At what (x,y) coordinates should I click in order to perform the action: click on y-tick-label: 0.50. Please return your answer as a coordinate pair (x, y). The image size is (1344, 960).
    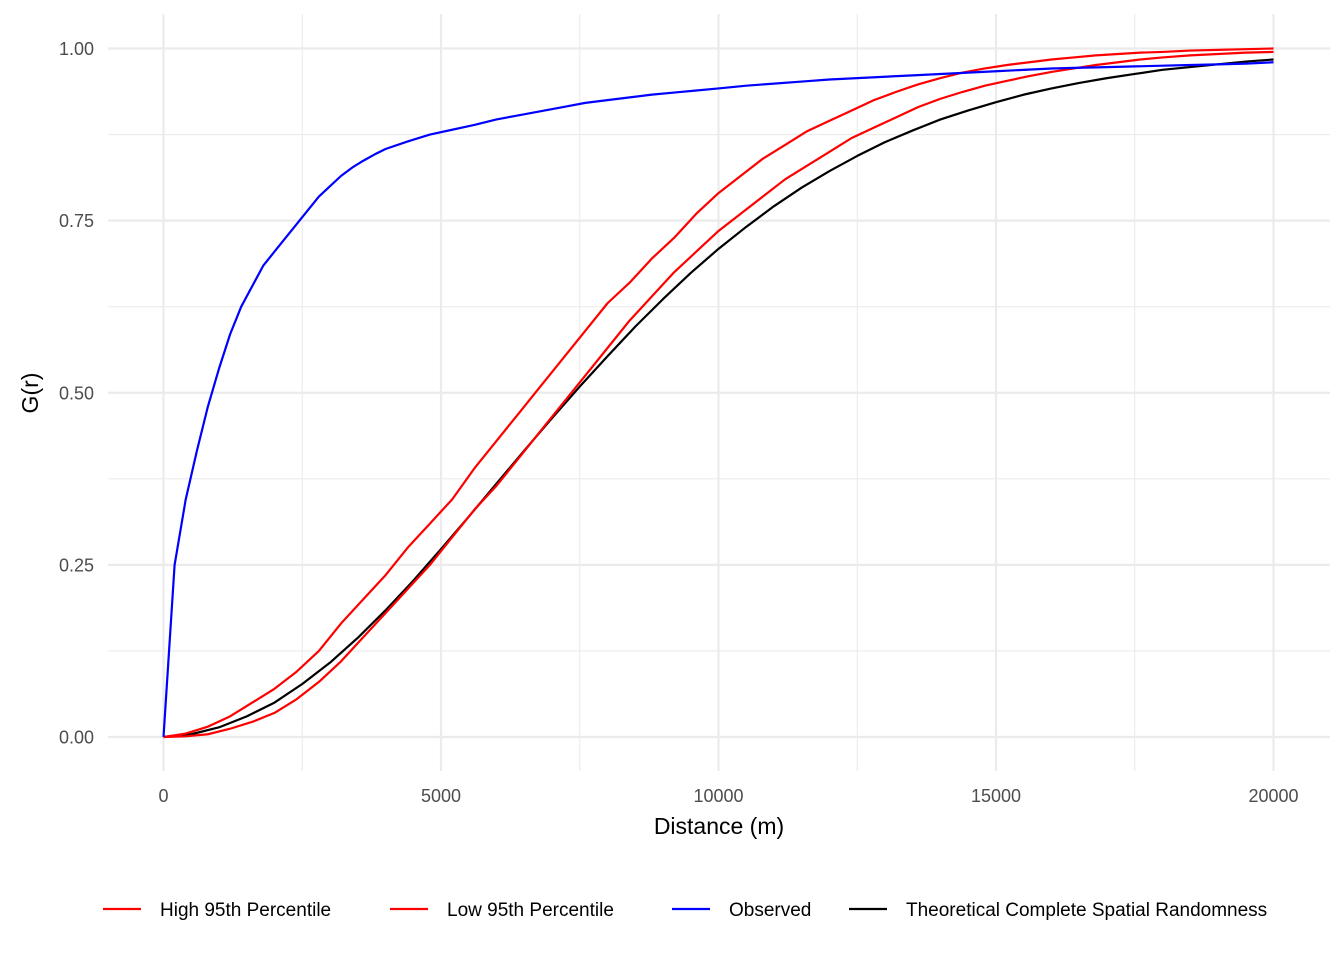
    Looking at the image, I should click on (76, 393).